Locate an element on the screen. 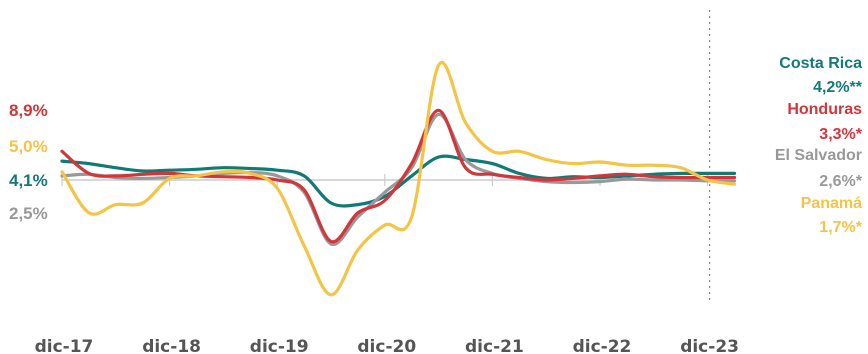 The height and width of the screenshot is (354, 868). start-value-labels: 8,9% 5,0% 4,1% 2,5% is located at coordinates (28, 162).